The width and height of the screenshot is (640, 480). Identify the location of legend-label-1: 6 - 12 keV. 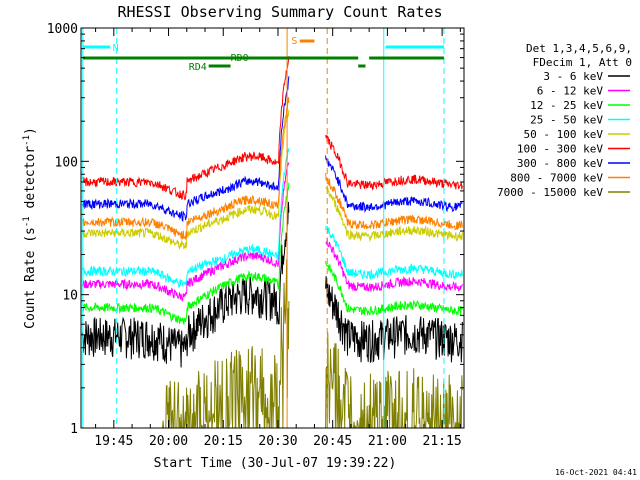
(570, 91).